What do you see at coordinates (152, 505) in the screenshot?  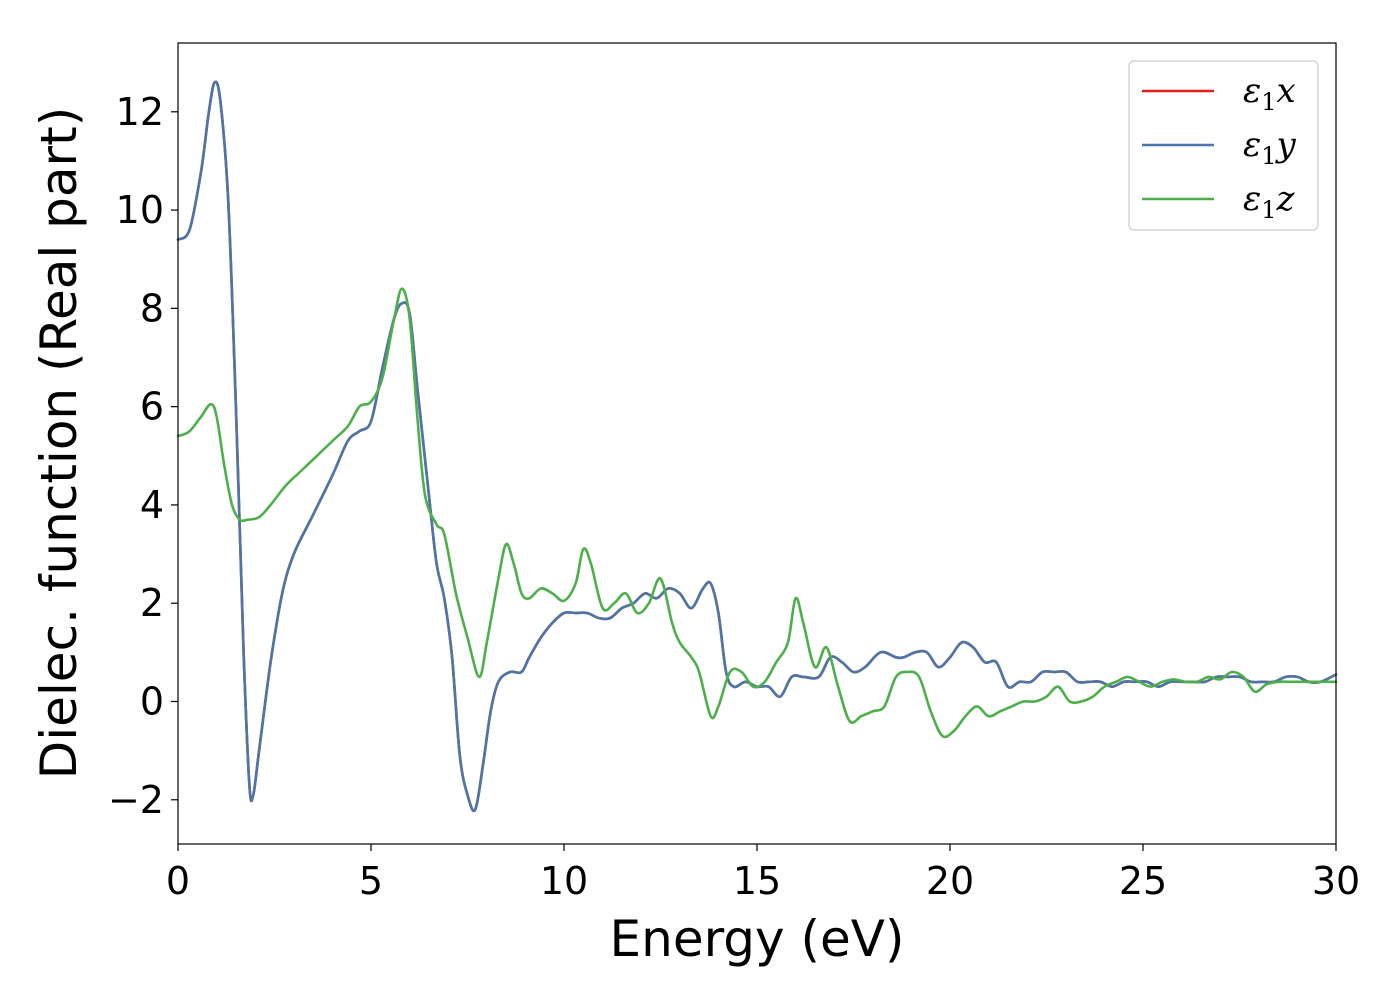 I see `y-tick-label: 4` at bounding box center [152, 505].